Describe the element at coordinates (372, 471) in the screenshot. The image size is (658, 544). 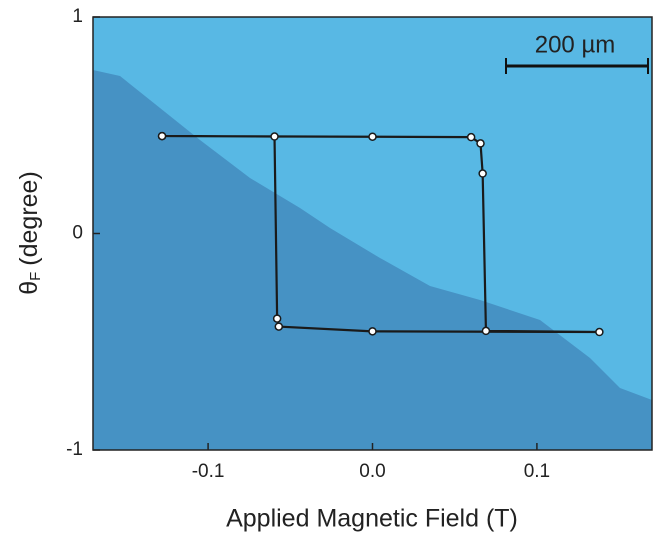
I see `x-tick-label: 0.0` at that location.